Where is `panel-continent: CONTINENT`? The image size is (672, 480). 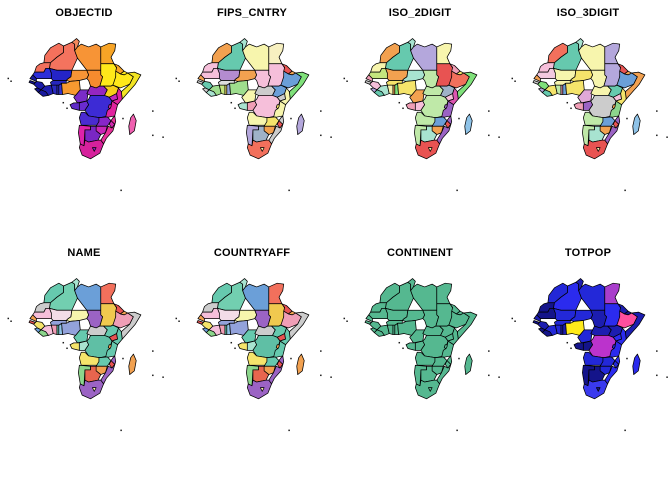 panel-continent: CONTINENT is located at coordinates (420, 360).